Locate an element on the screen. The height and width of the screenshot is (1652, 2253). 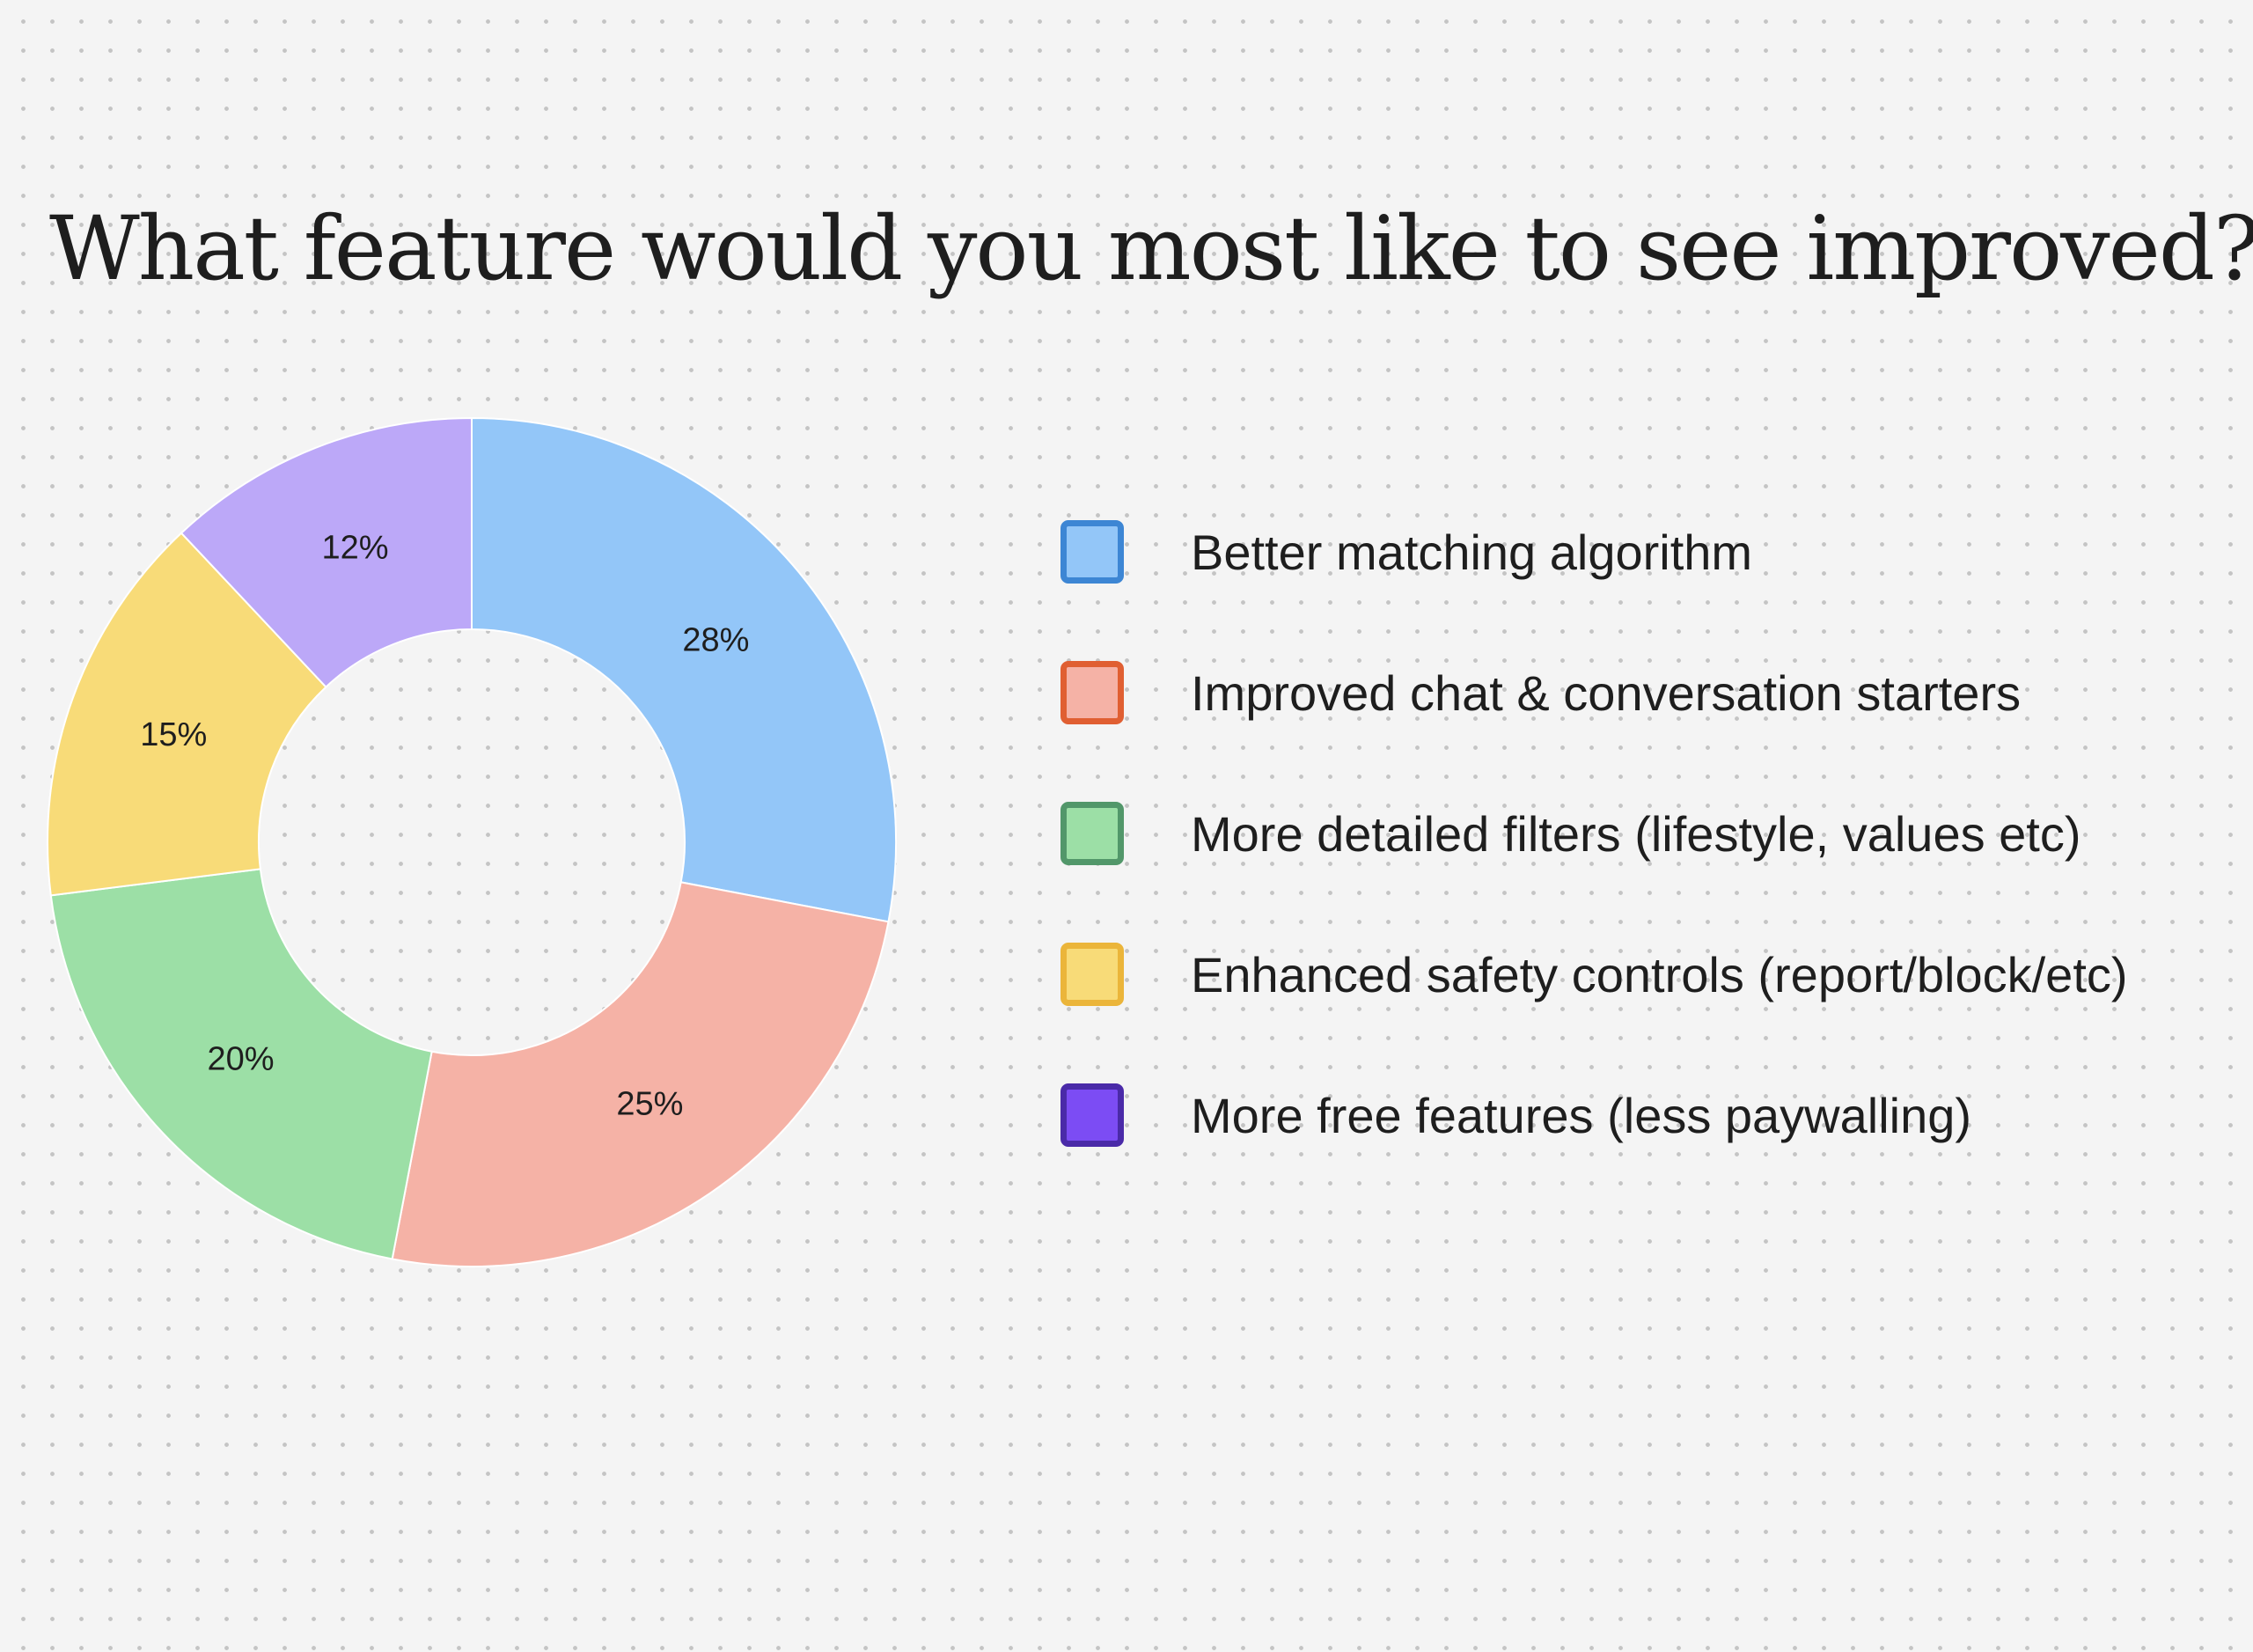
legend-item: Better matching algorithm is located at coordinates (1406, 551).